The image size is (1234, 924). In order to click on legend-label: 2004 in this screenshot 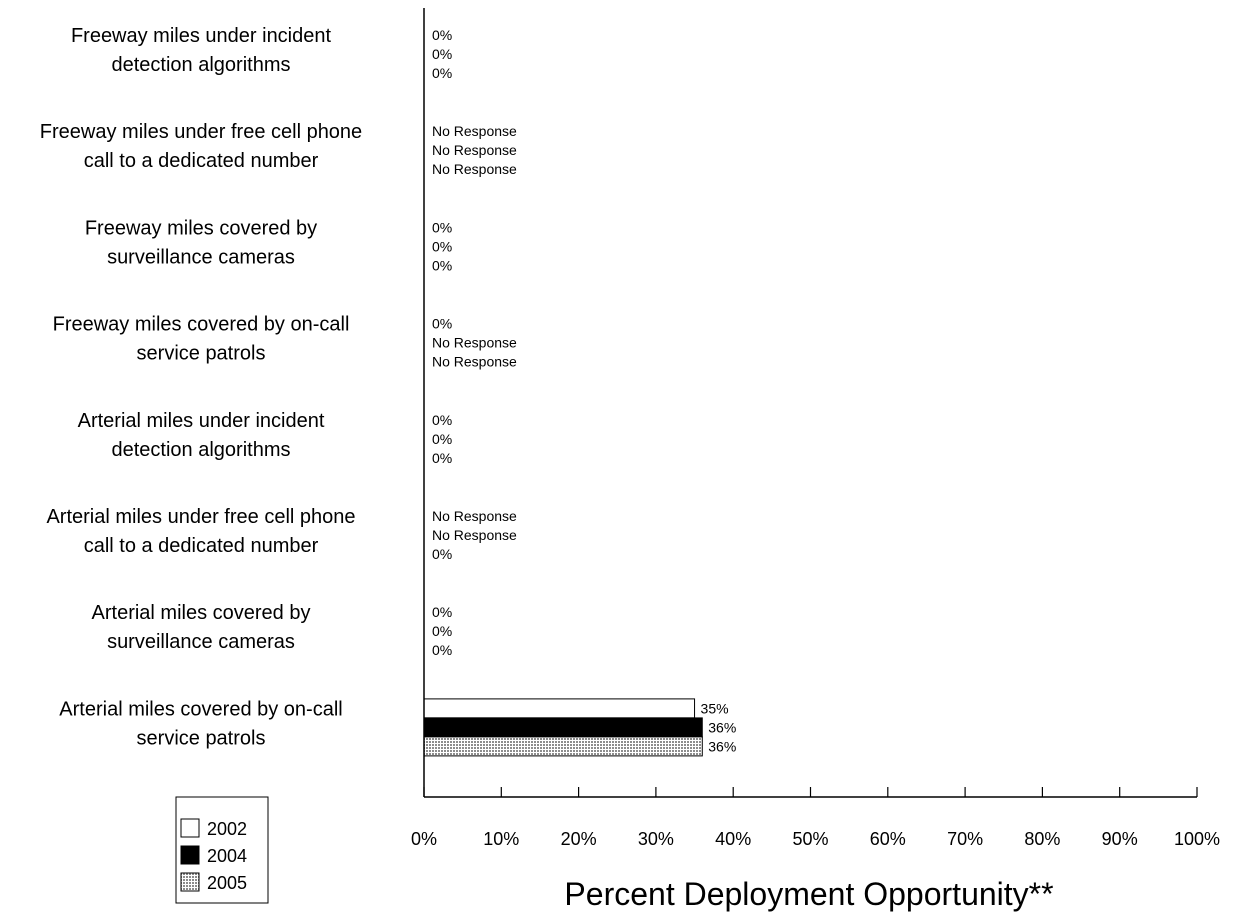, I will do `click(227, 856)`.